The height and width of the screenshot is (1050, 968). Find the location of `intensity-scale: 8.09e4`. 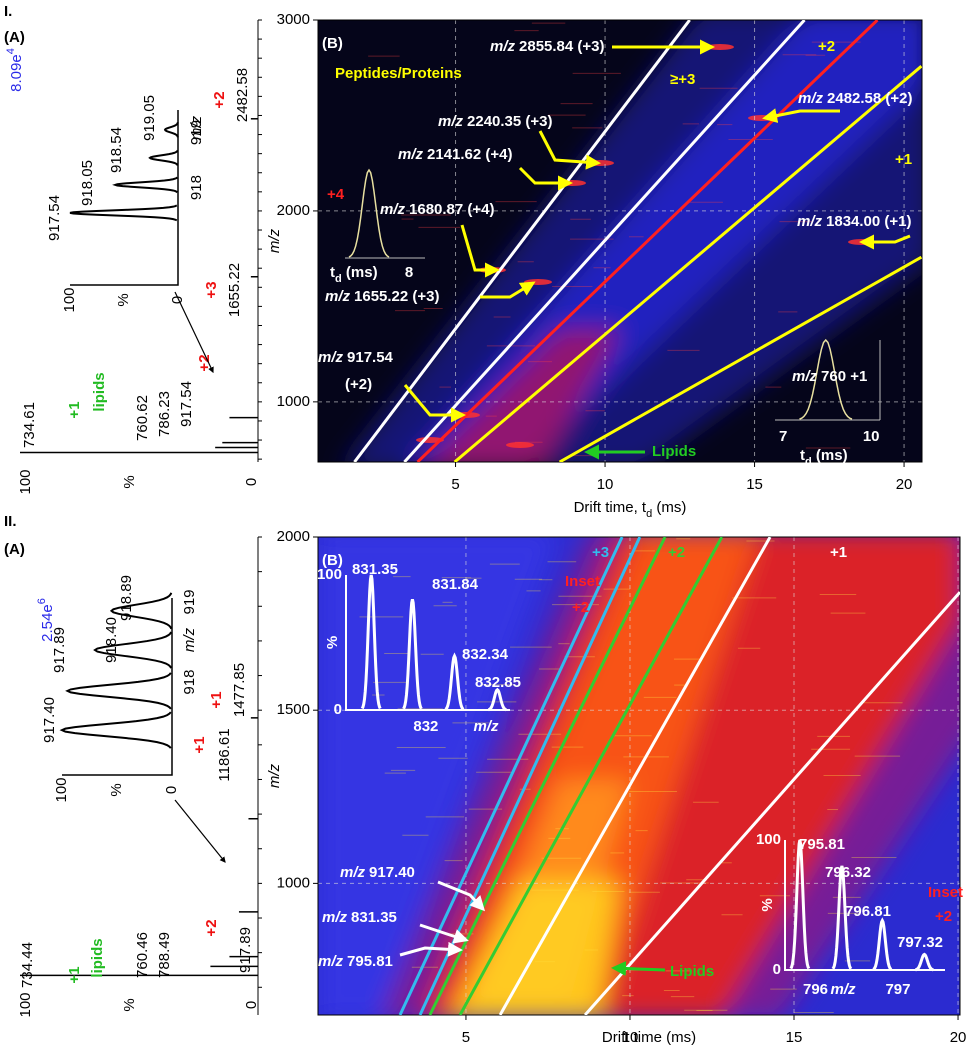

intensity-scale: 8.09e4 is located at coordinates (15, 70).